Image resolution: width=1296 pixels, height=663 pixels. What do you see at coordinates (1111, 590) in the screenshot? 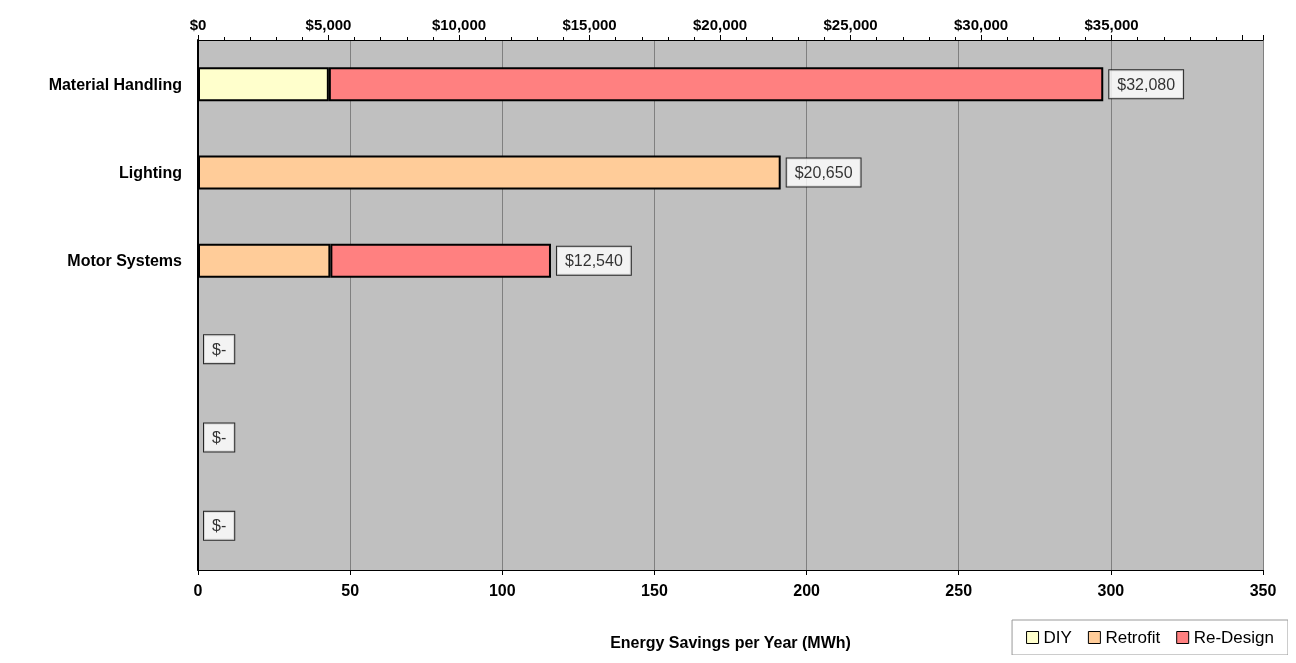
I see `x-tick-label: 300` at bounding box center [1111, 590].